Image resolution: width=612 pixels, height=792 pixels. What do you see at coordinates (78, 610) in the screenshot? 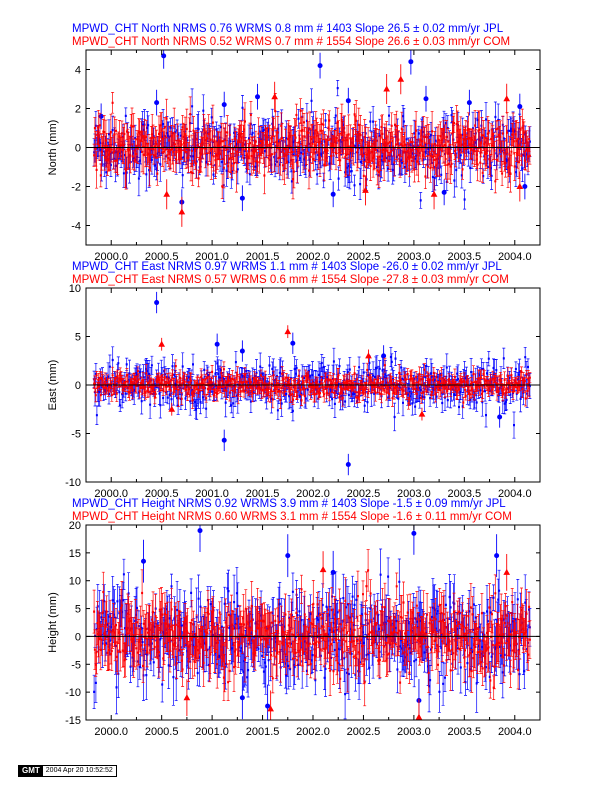
I see `height-ytick-label: 5` at bounding box center [78, 610].